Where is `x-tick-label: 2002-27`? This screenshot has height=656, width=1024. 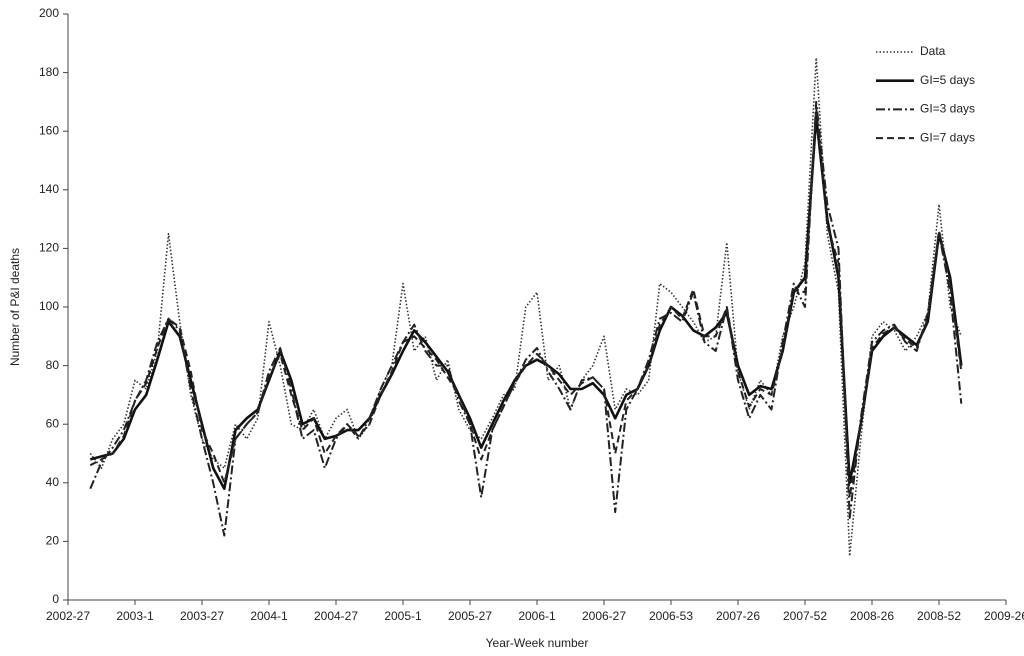 x-tick-label: 2002-27 is located at coordinates (68, 616).